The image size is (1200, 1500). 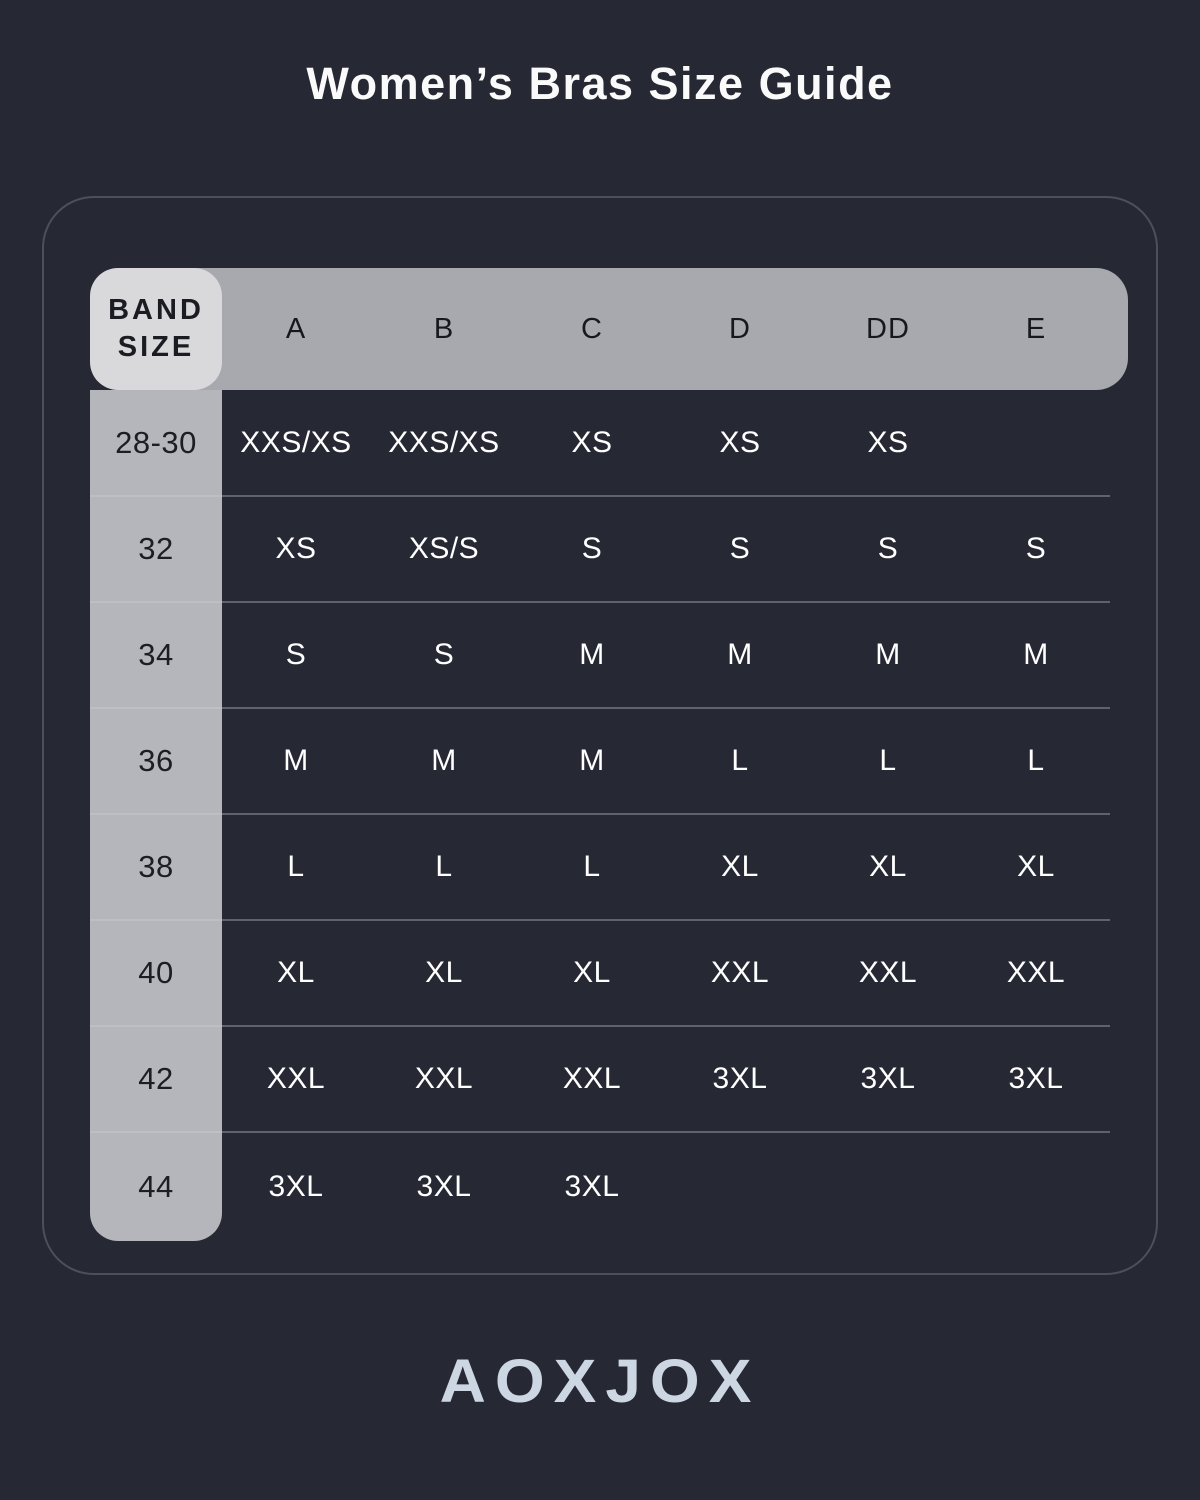 I want to click on table-row: 32 XS XS/S S S S S, so click(x=600, y=548).